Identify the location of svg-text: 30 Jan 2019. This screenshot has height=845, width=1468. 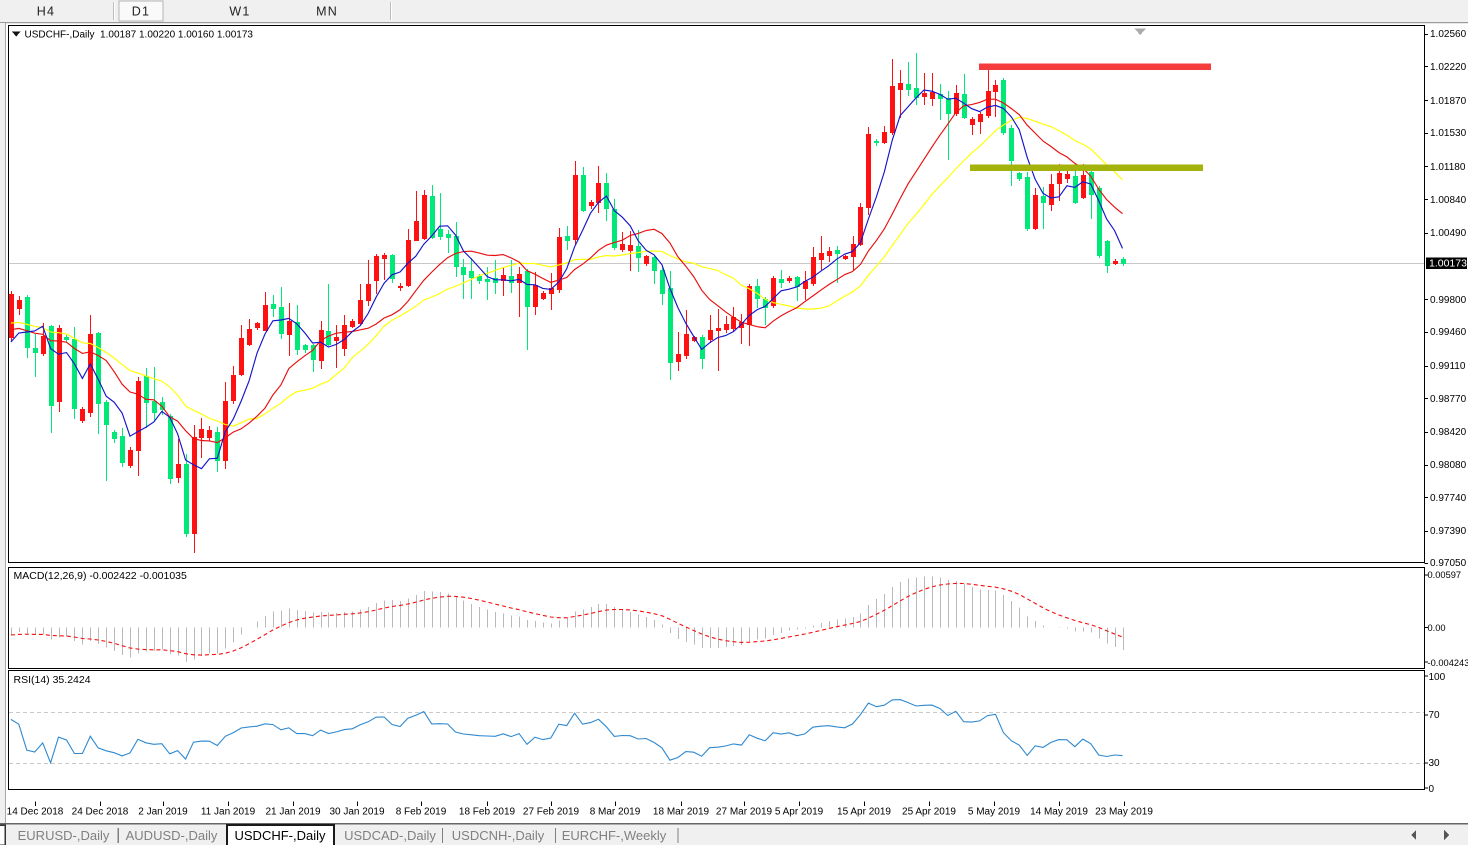
(356, 812).